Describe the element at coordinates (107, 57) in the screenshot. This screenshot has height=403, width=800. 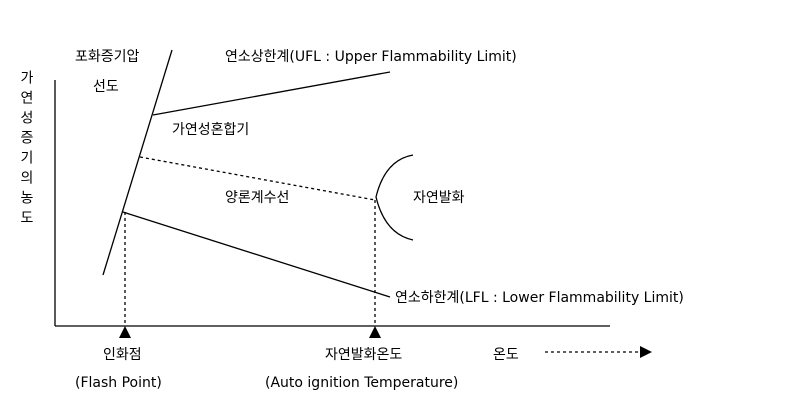
I see `saturation-label: 포화증기압` at that location.